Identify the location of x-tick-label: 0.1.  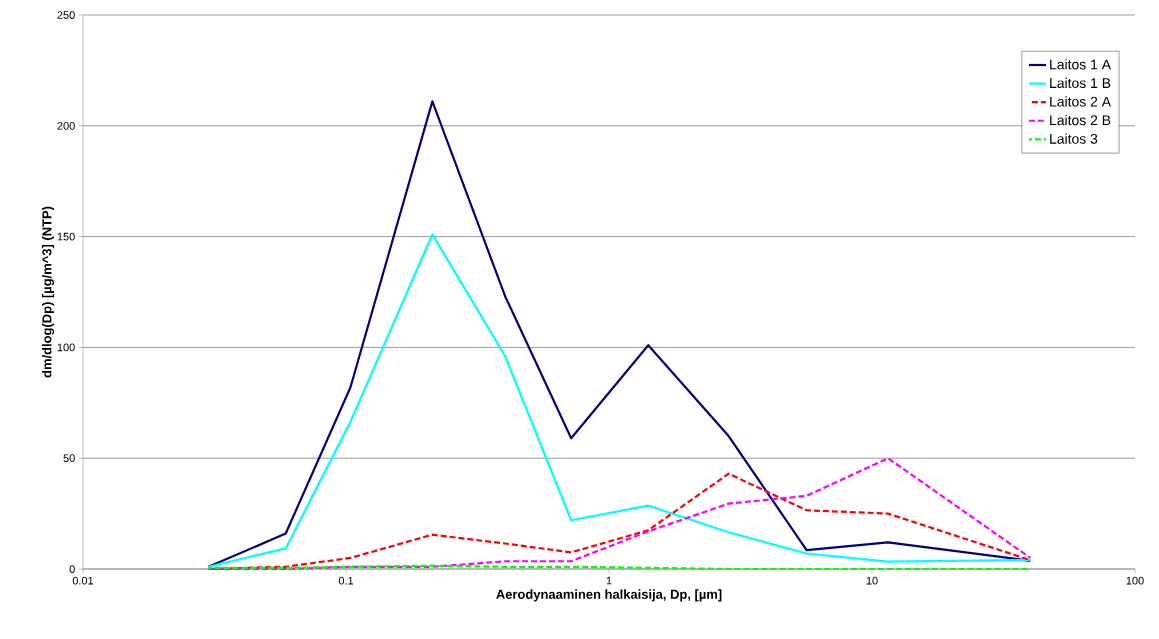
(346, 580).